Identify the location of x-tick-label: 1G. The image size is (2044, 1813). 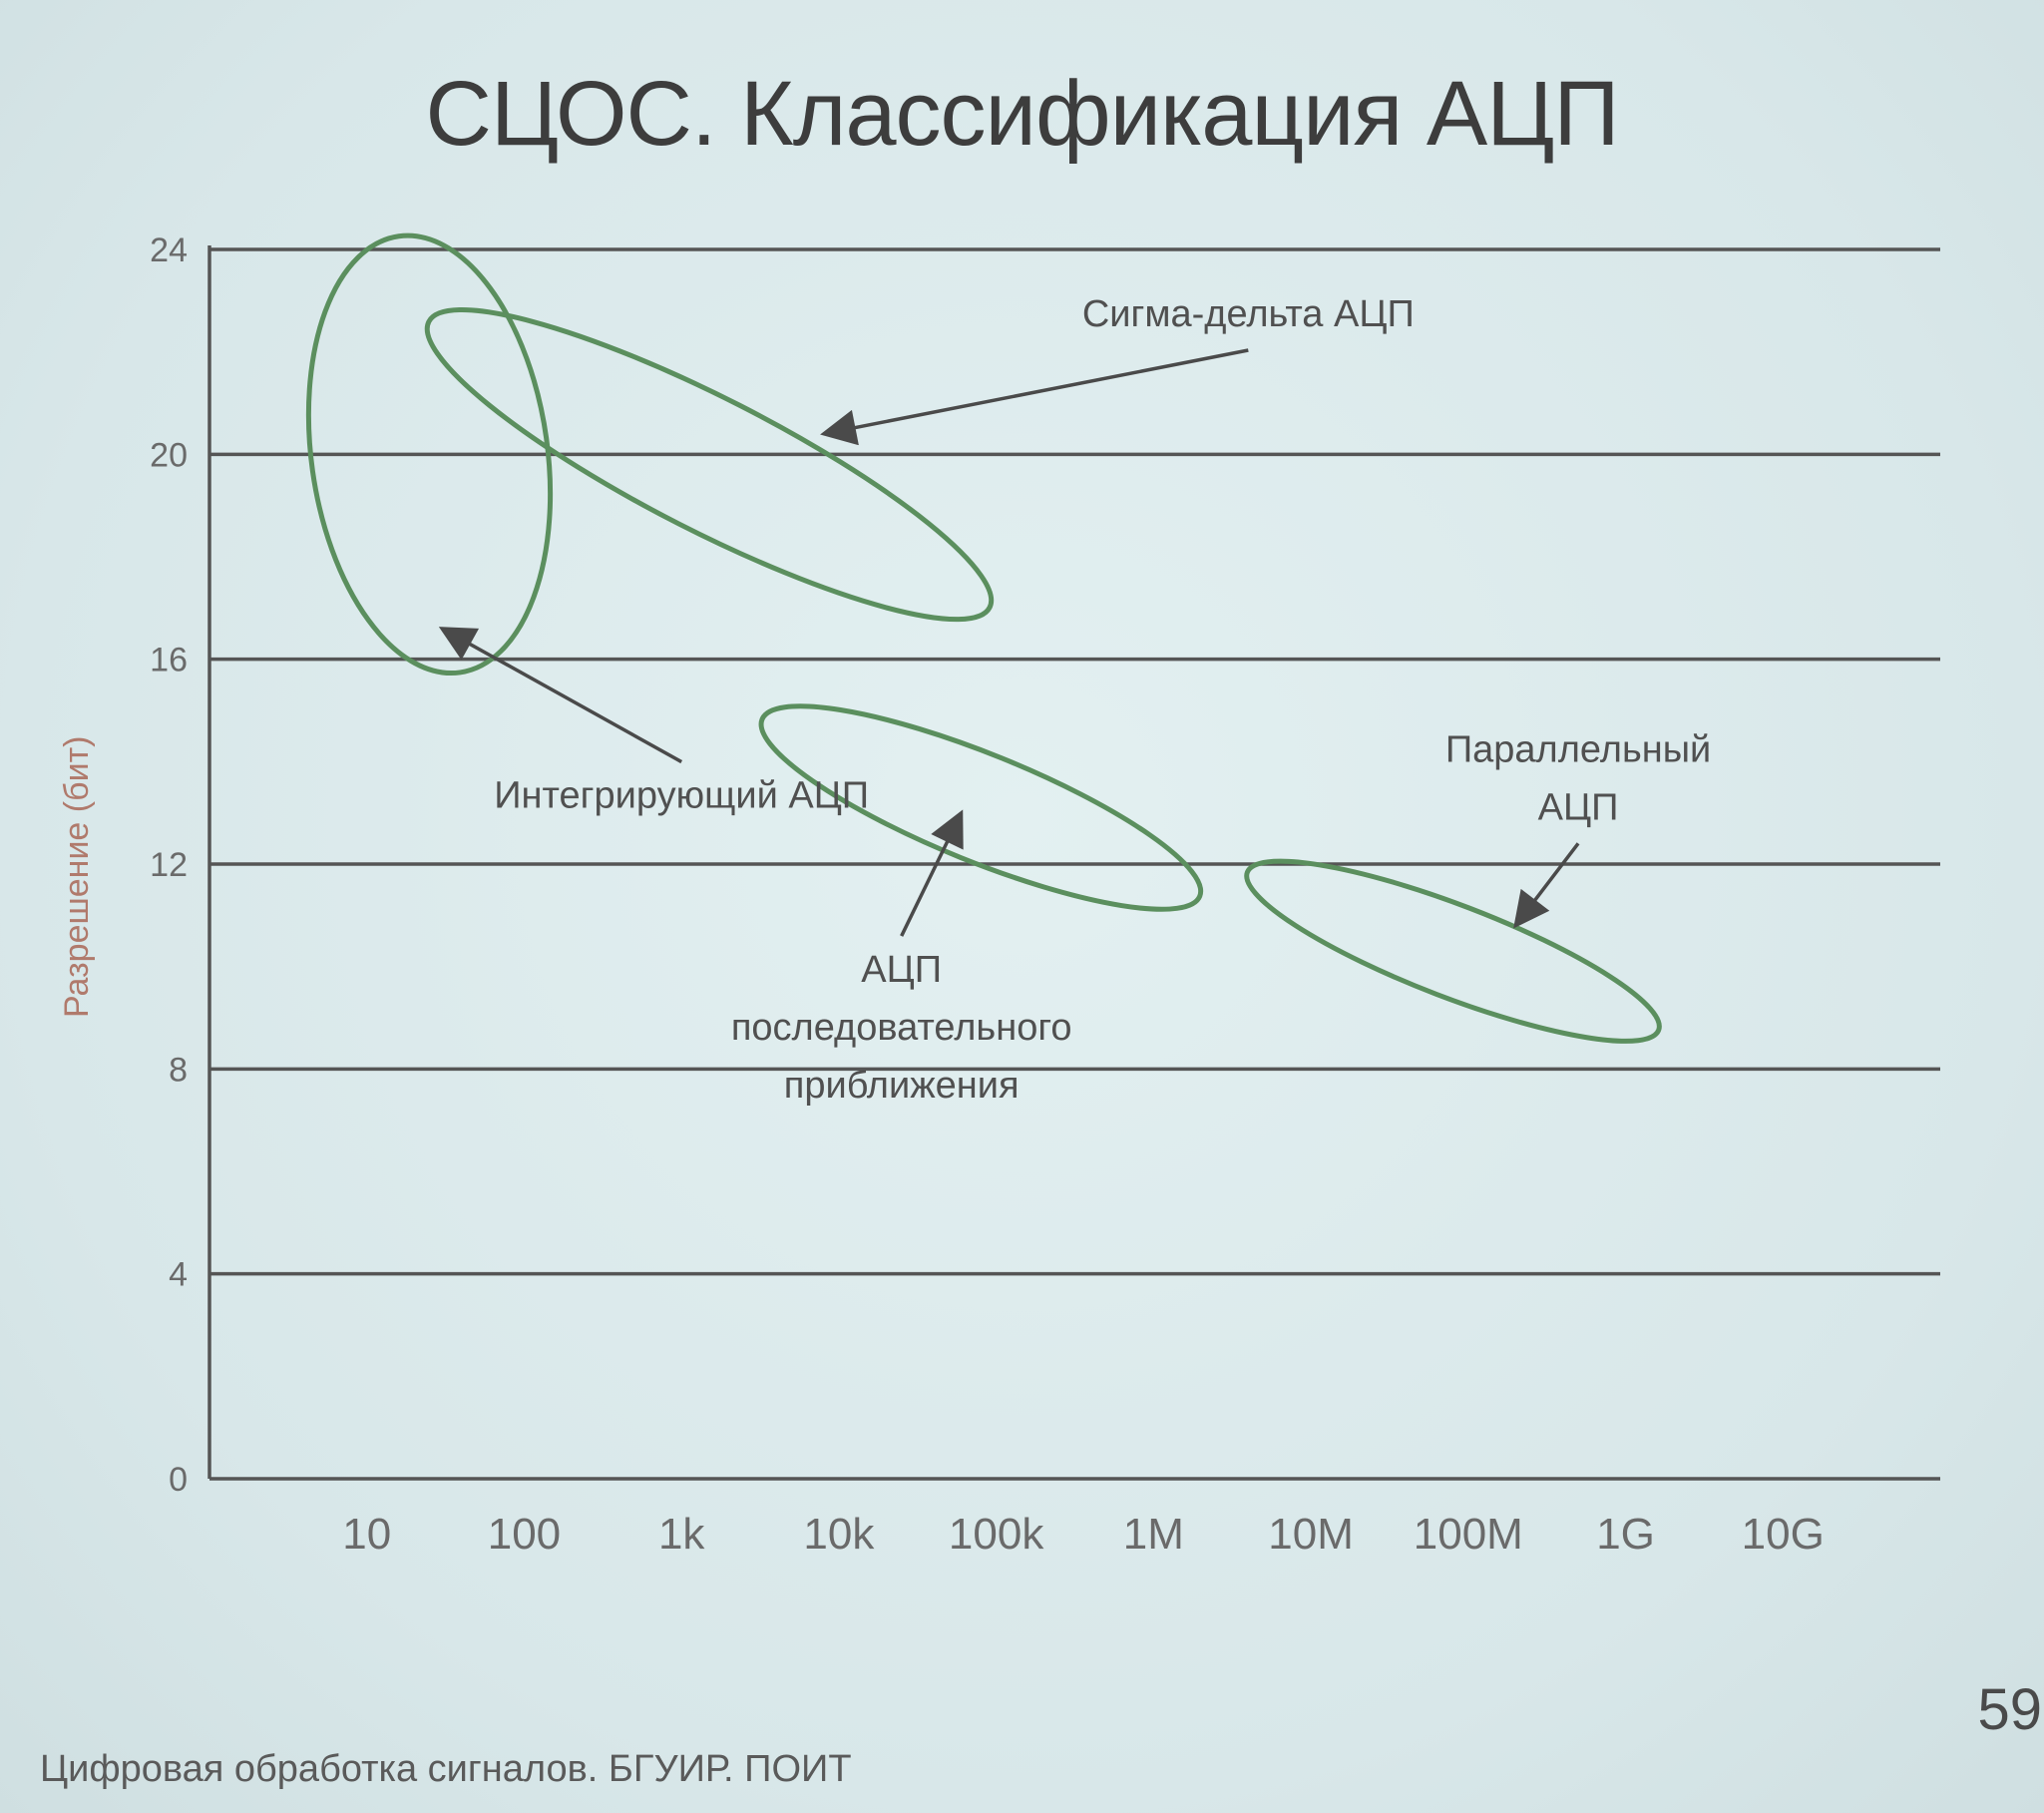
(1625, 1534).